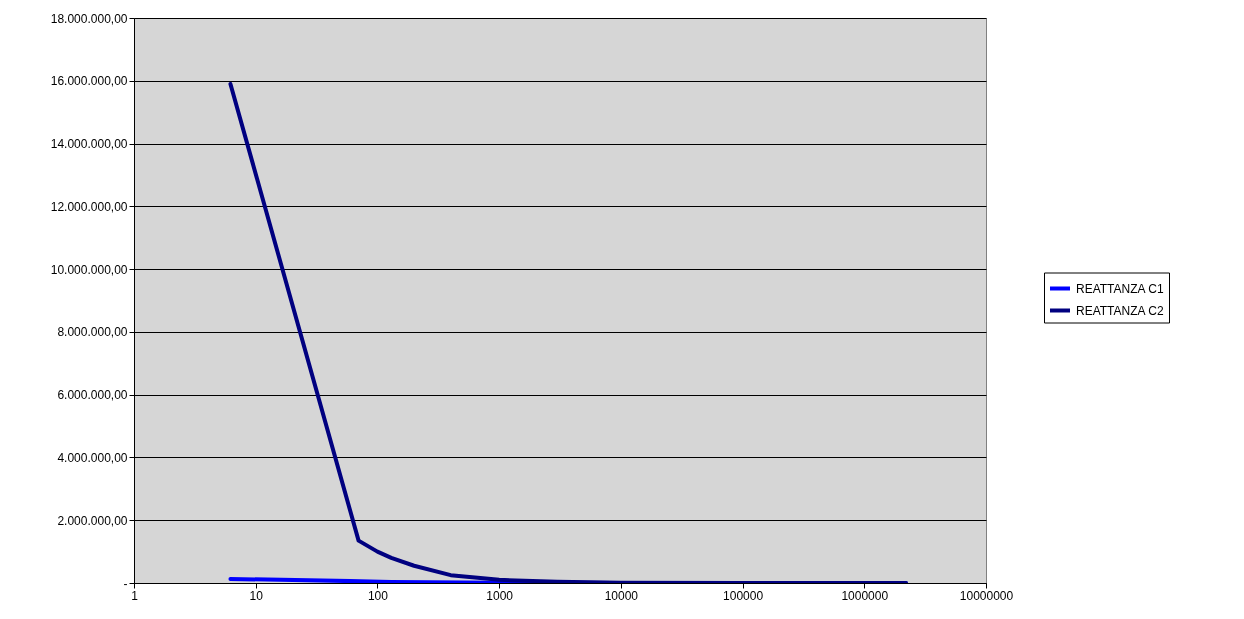 This screenshot has width=1244, height=619. What do you see at coordinates (92, 395) in the screenshot?
I see `y-tick-label: 6.000.000,00` at bounding box center [92, 395].